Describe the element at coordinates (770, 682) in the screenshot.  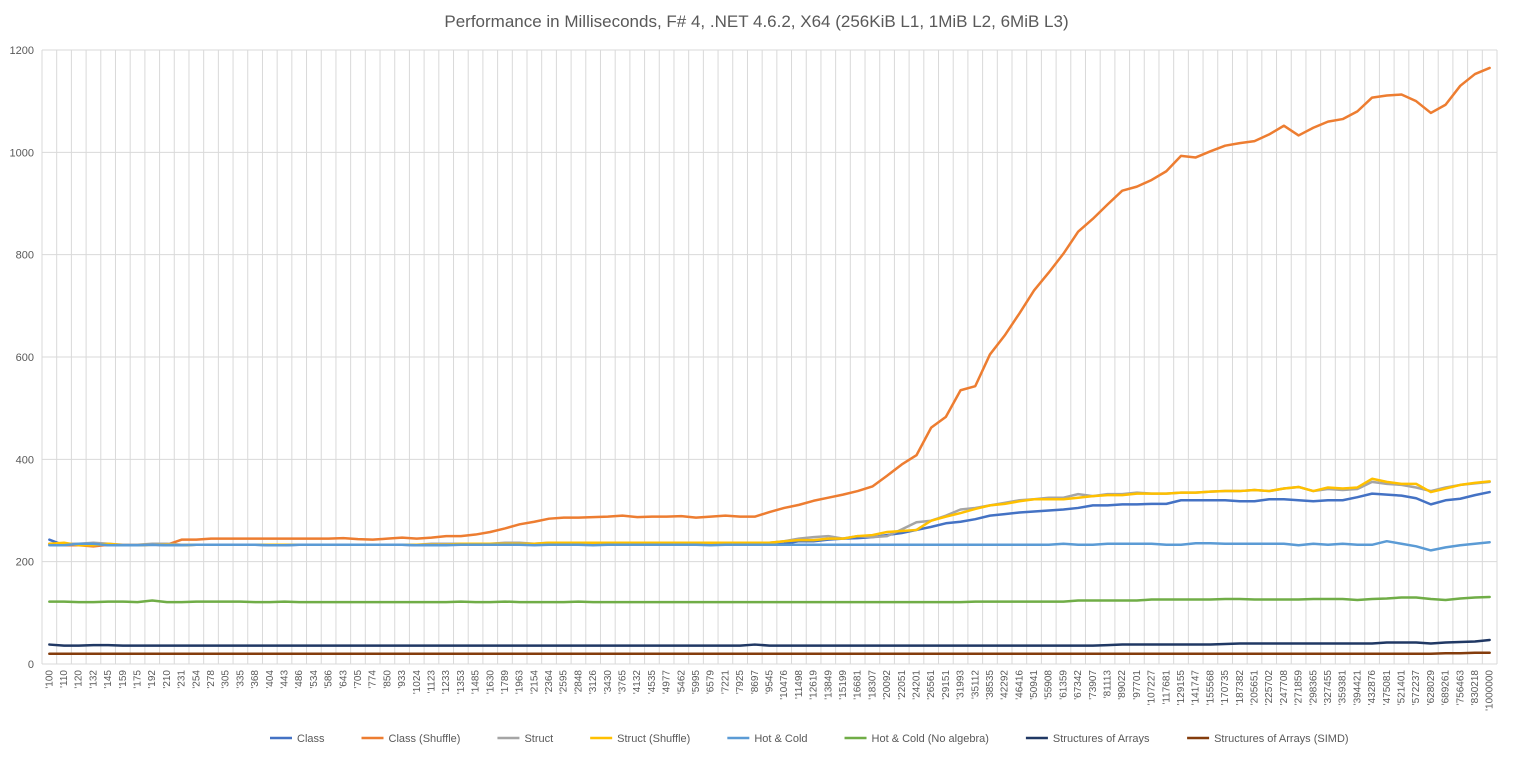
I see `x-tick-label: '9545` at that location.